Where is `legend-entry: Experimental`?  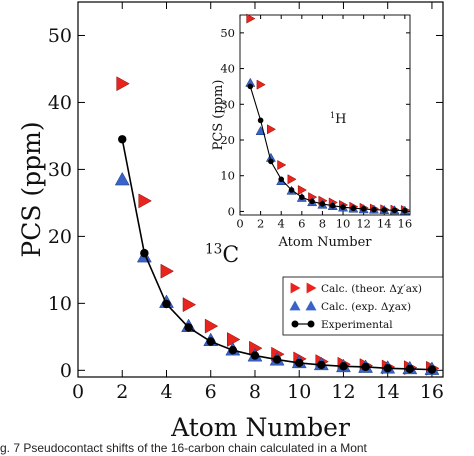
legend-entry: Experimental is located at coordinates (357, 325).